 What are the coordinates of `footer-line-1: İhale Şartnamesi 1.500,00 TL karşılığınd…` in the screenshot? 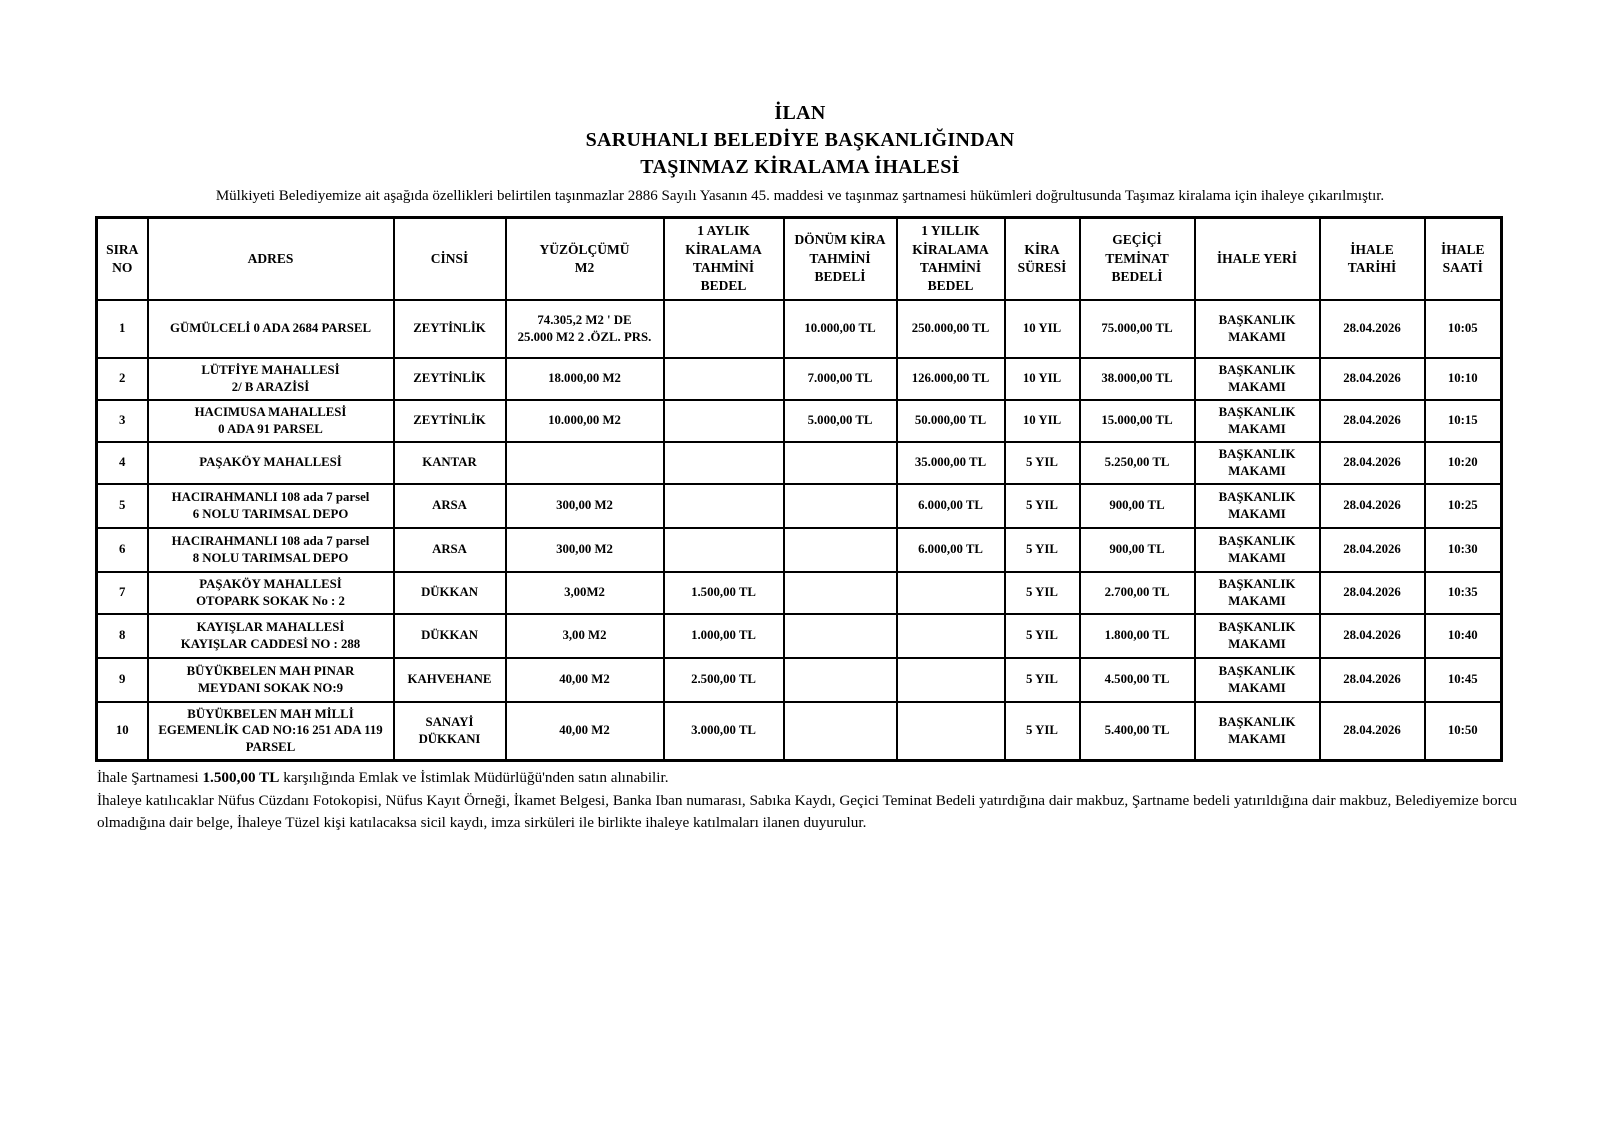 It's located at (822, 778).